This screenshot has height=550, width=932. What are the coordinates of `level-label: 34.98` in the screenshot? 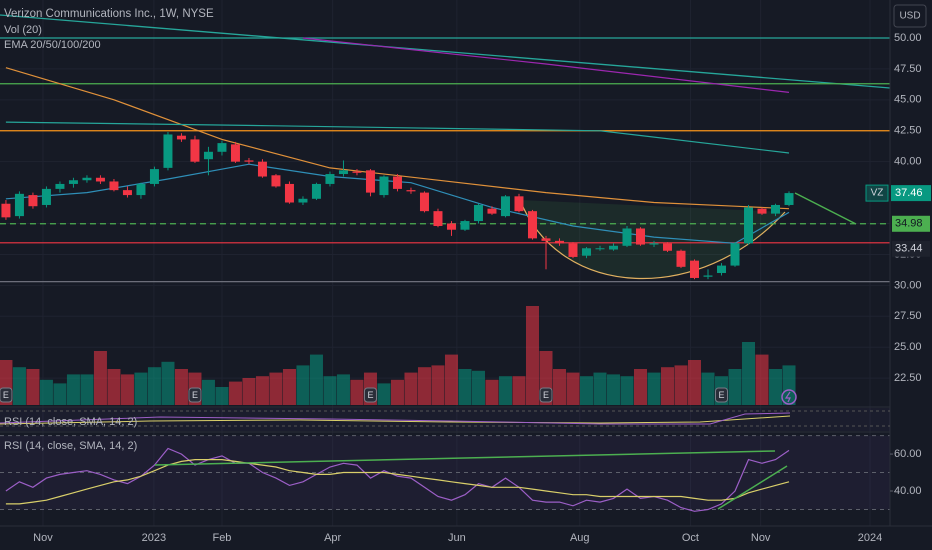 It's located at (909, 224).